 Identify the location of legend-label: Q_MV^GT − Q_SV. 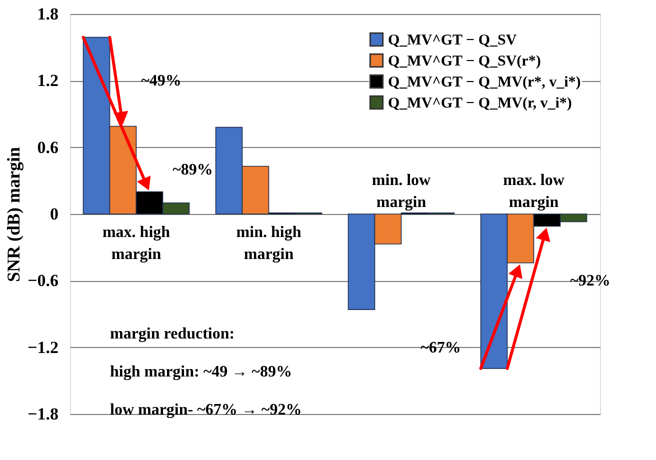
(452, 40).